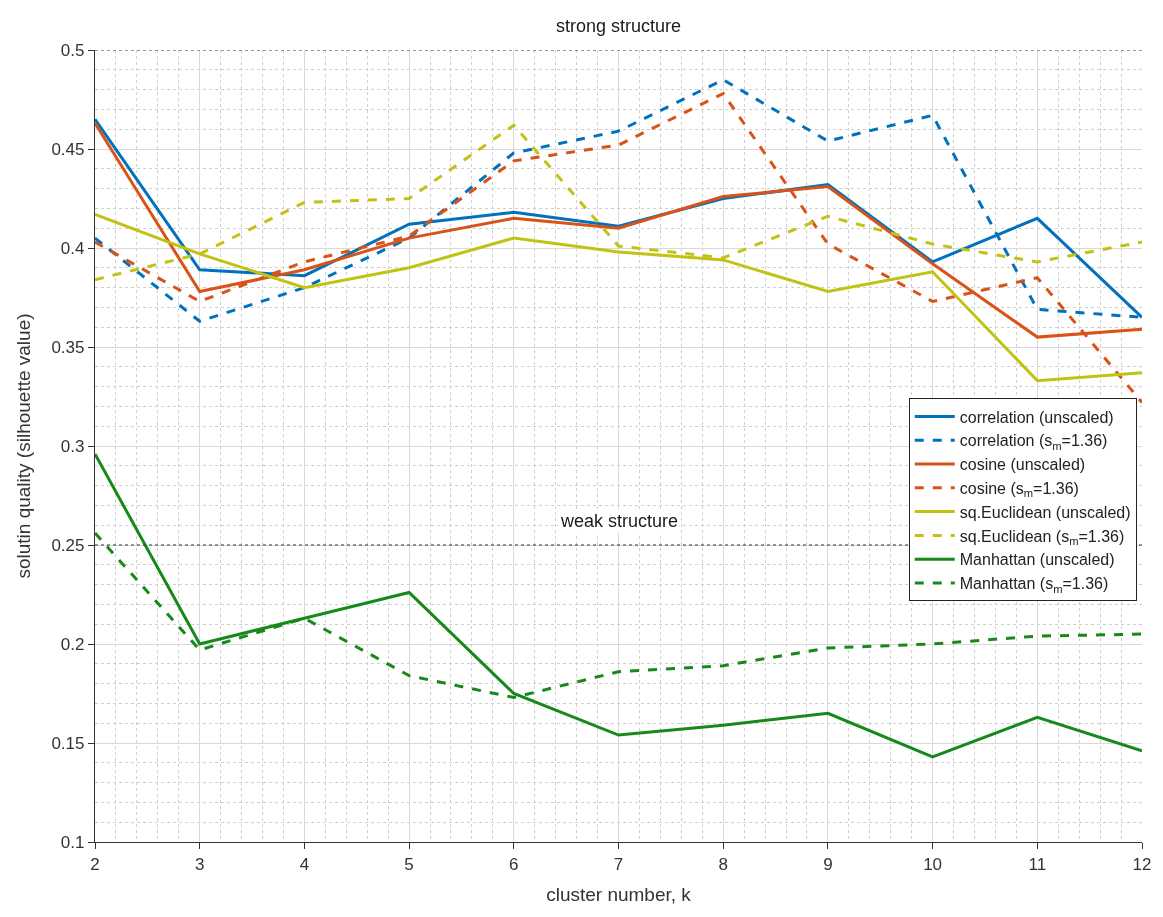  I want to click on x-tick-label: 11, so click(1037, 864).